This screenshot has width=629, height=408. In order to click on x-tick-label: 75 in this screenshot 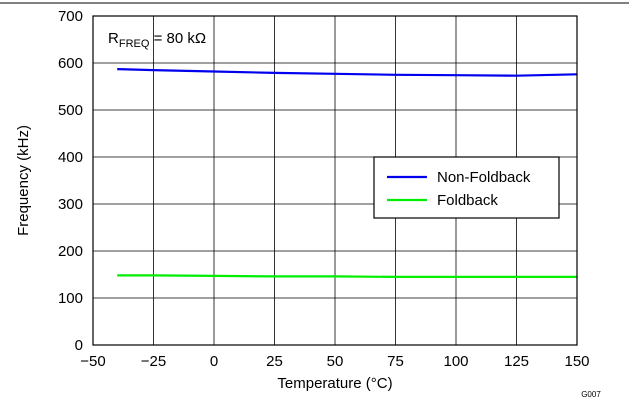, I will do `click(395, 361)`.